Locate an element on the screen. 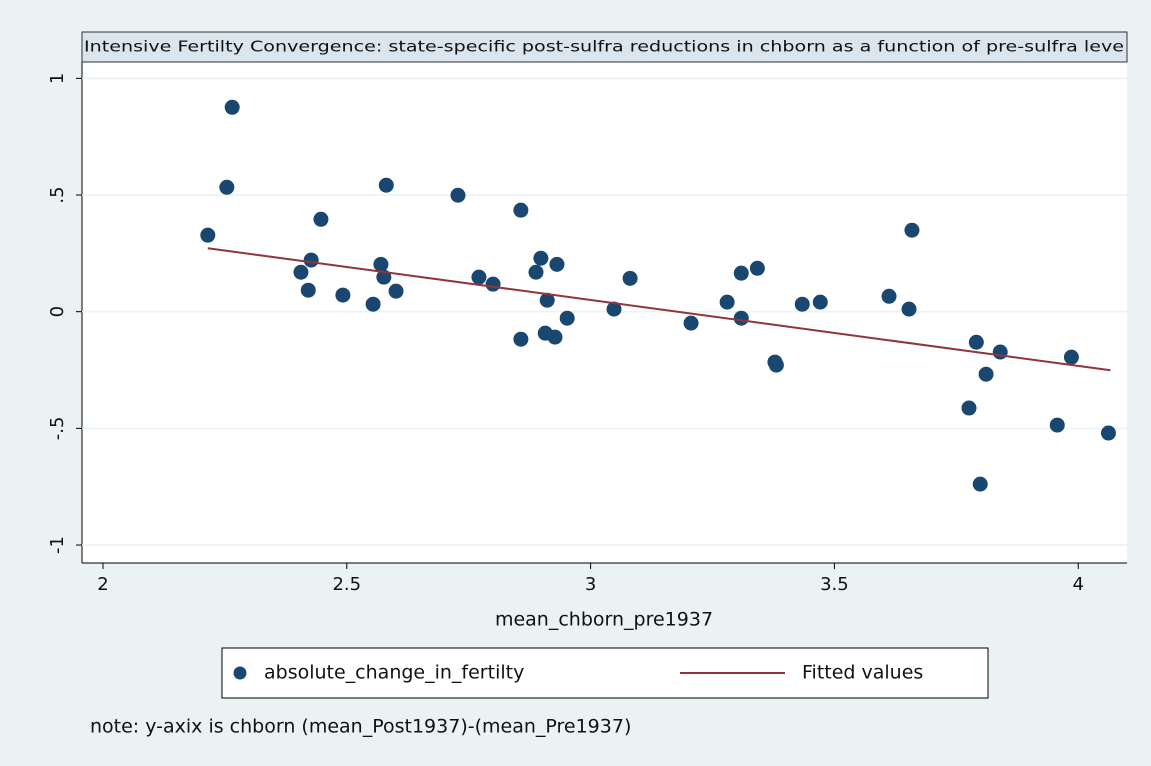 The width and height of the screenshot is (1151, 766). y-tick-label: .5 is located at coordinates (57, 194).